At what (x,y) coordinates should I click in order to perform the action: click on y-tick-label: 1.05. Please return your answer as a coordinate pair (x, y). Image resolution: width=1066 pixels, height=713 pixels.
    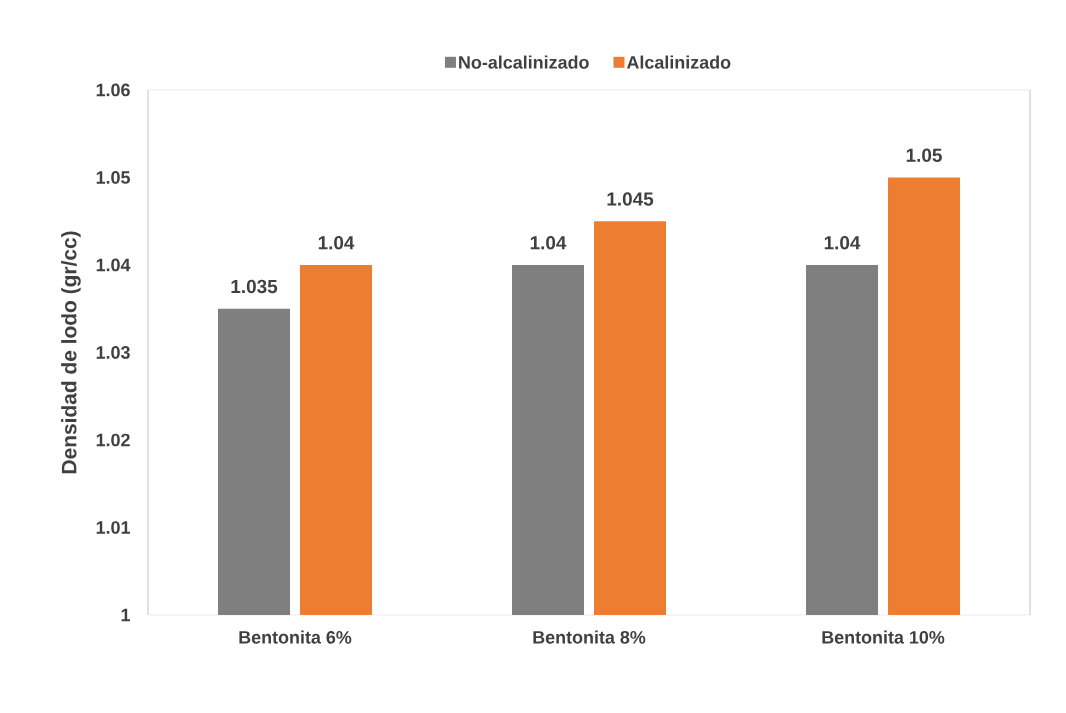
    Looking at the image, I should click on (113, 177).